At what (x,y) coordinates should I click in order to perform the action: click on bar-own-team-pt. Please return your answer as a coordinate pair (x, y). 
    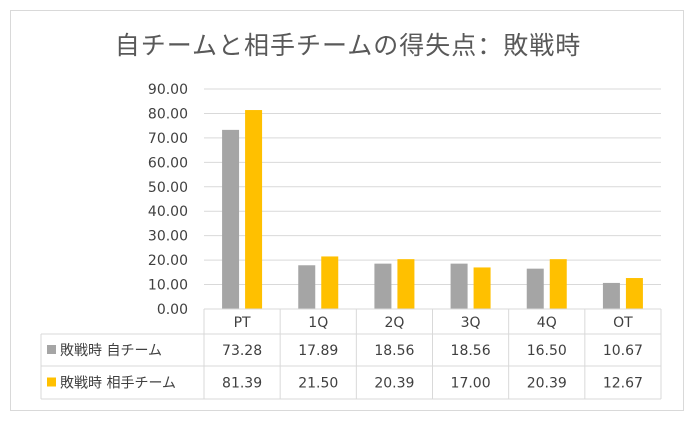
    Looking at the image, I should click on (231, 219).